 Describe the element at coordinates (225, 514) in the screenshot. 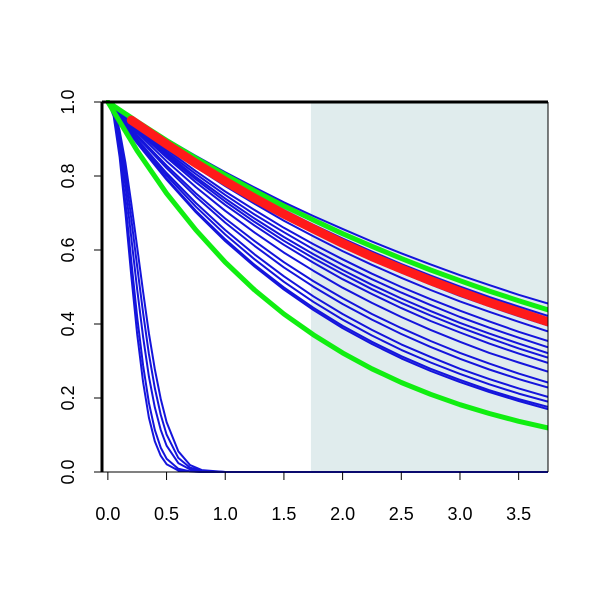

I see `x-tick-label: 1.0` at that location.